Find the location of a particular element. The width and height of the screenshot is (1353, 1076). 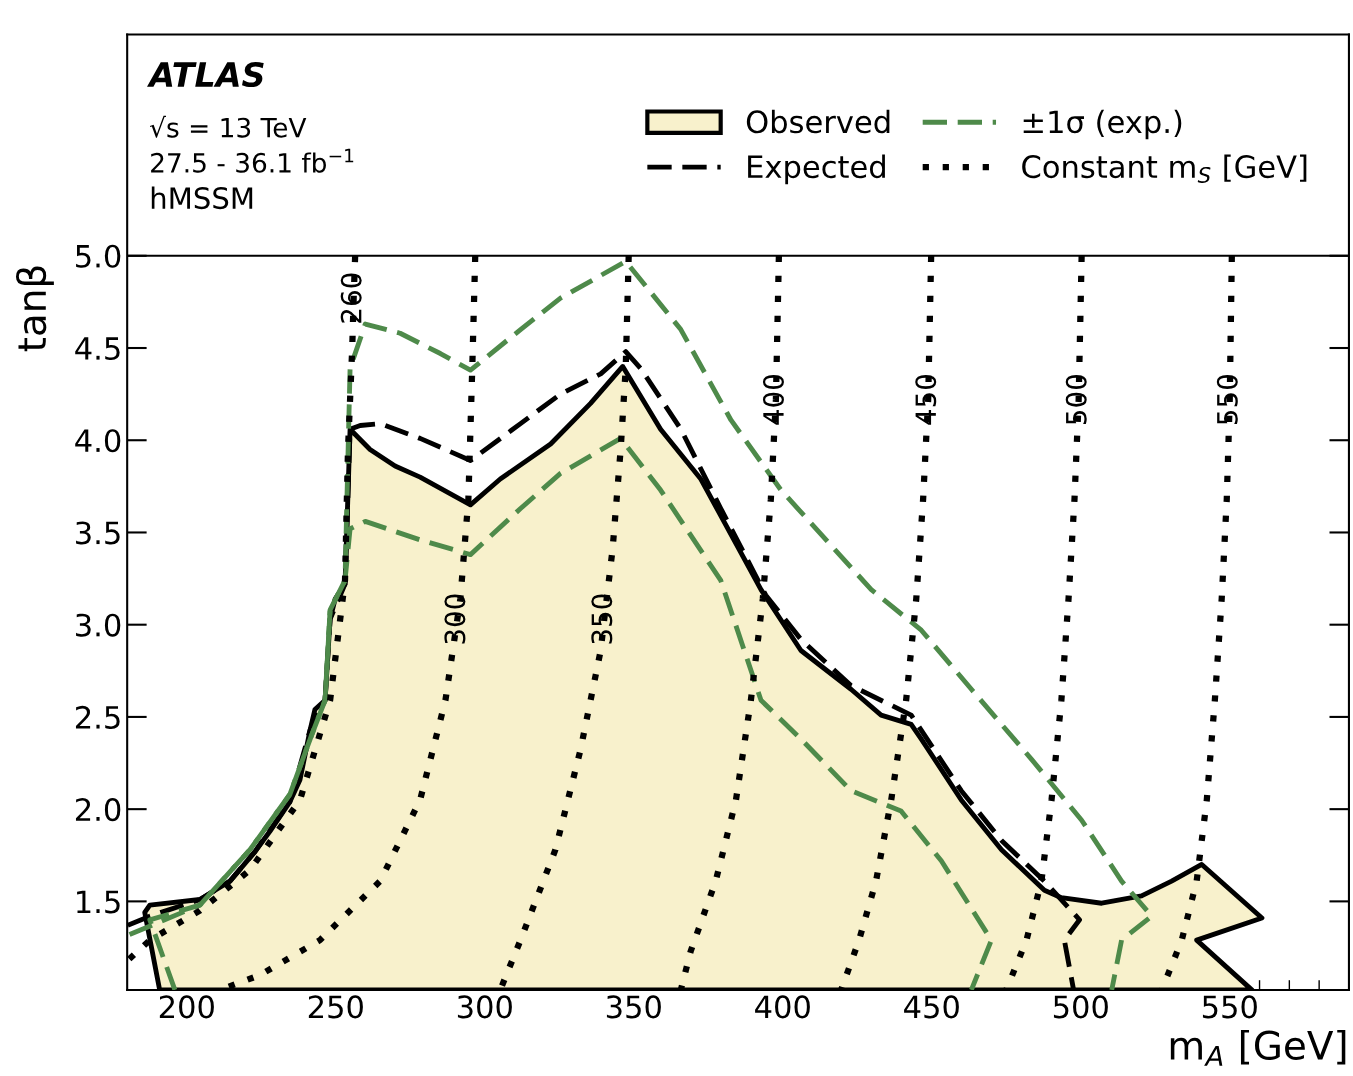

legend-label: ±1σ (exp.) is located at coordinates (1102, 124).